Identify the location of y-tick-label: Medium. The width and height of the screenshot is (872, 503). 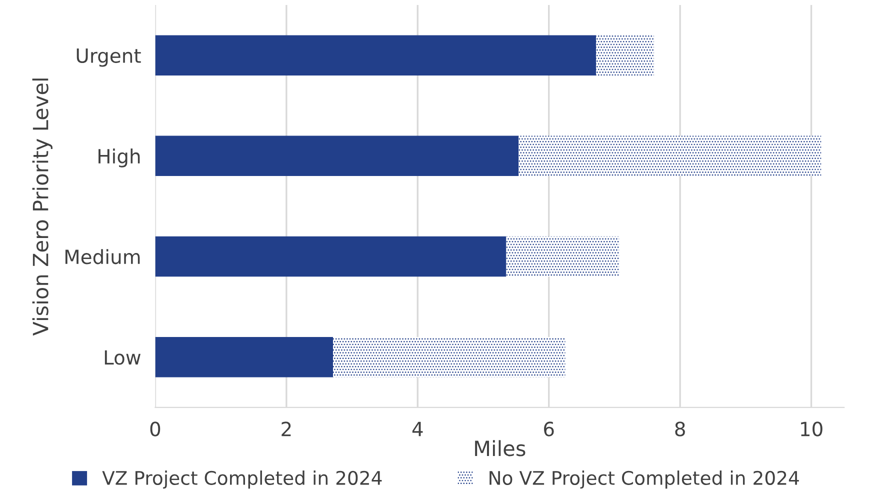
(102, 256).